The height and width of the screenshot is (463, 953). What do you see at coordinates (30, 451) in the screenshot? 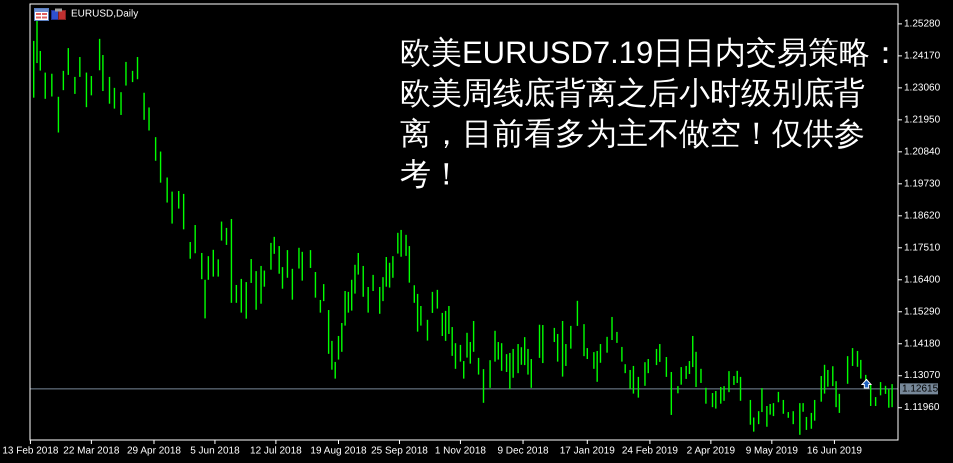
I see `x-tick-label: 13 Feb 2018` at bounding box center [30, 451].